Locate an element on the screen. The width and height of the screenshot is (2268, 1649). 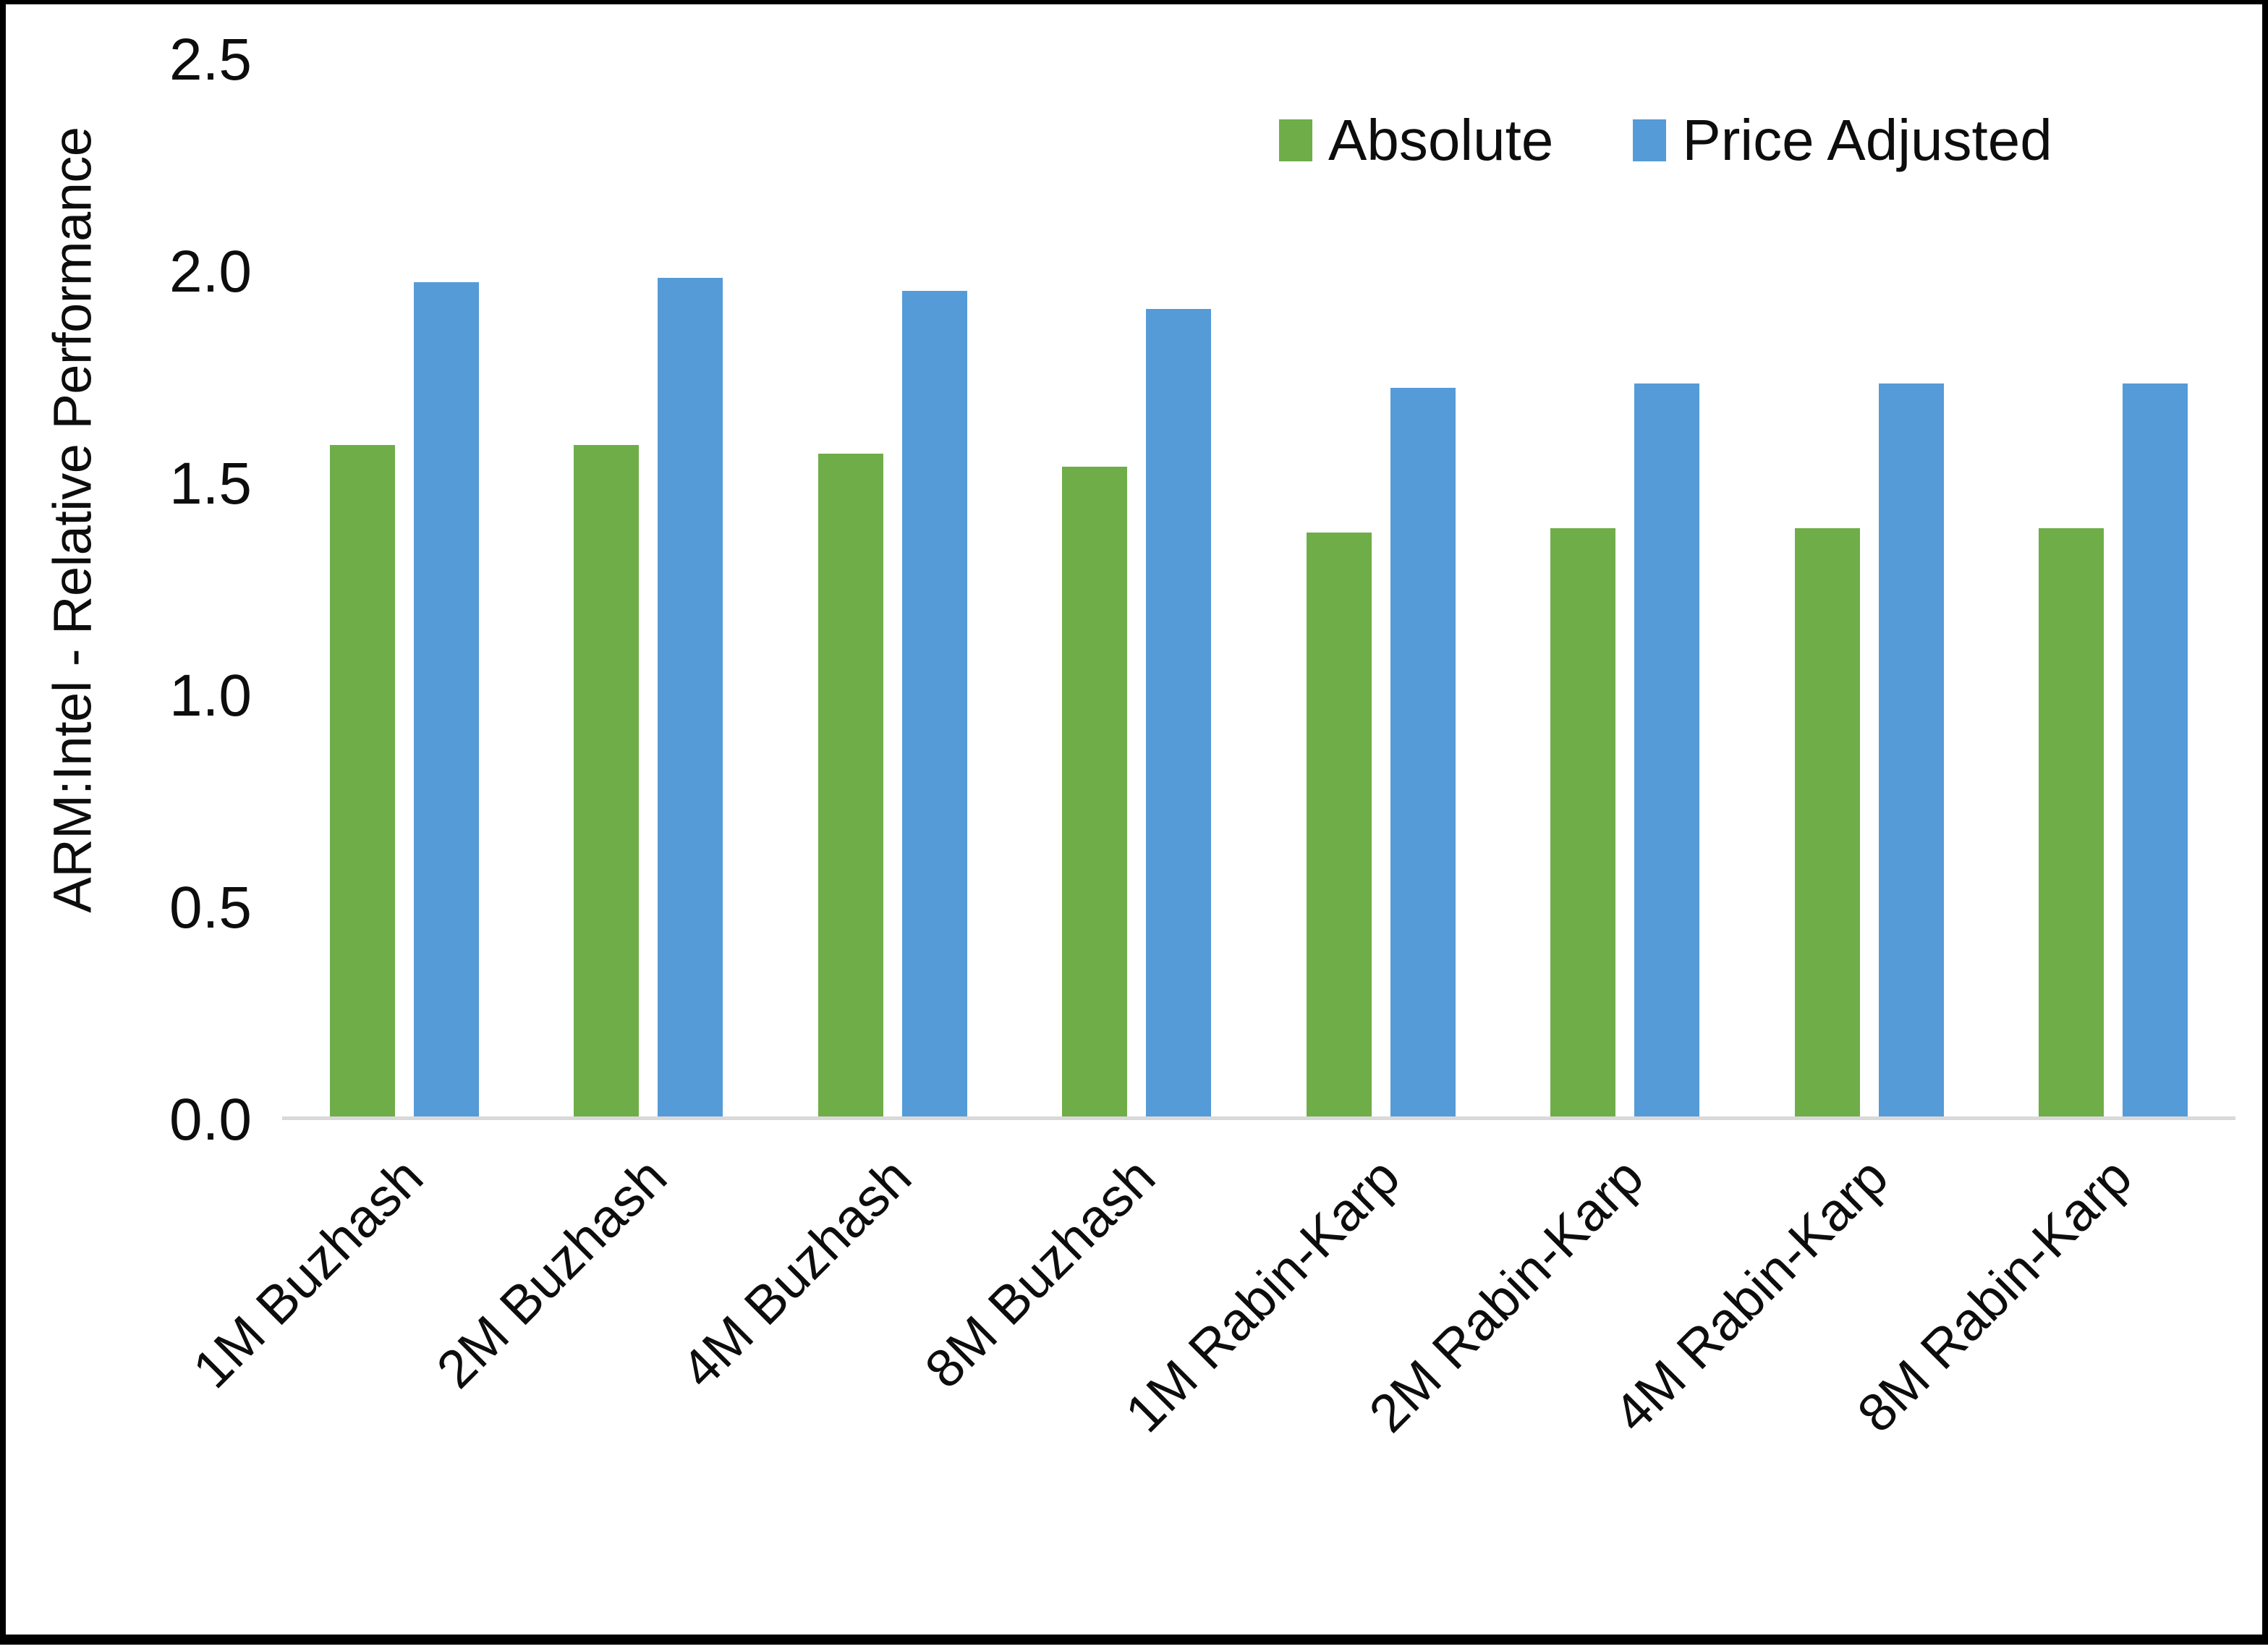
legend-label: Price Adjusted is located at coordinates (1867, 140).